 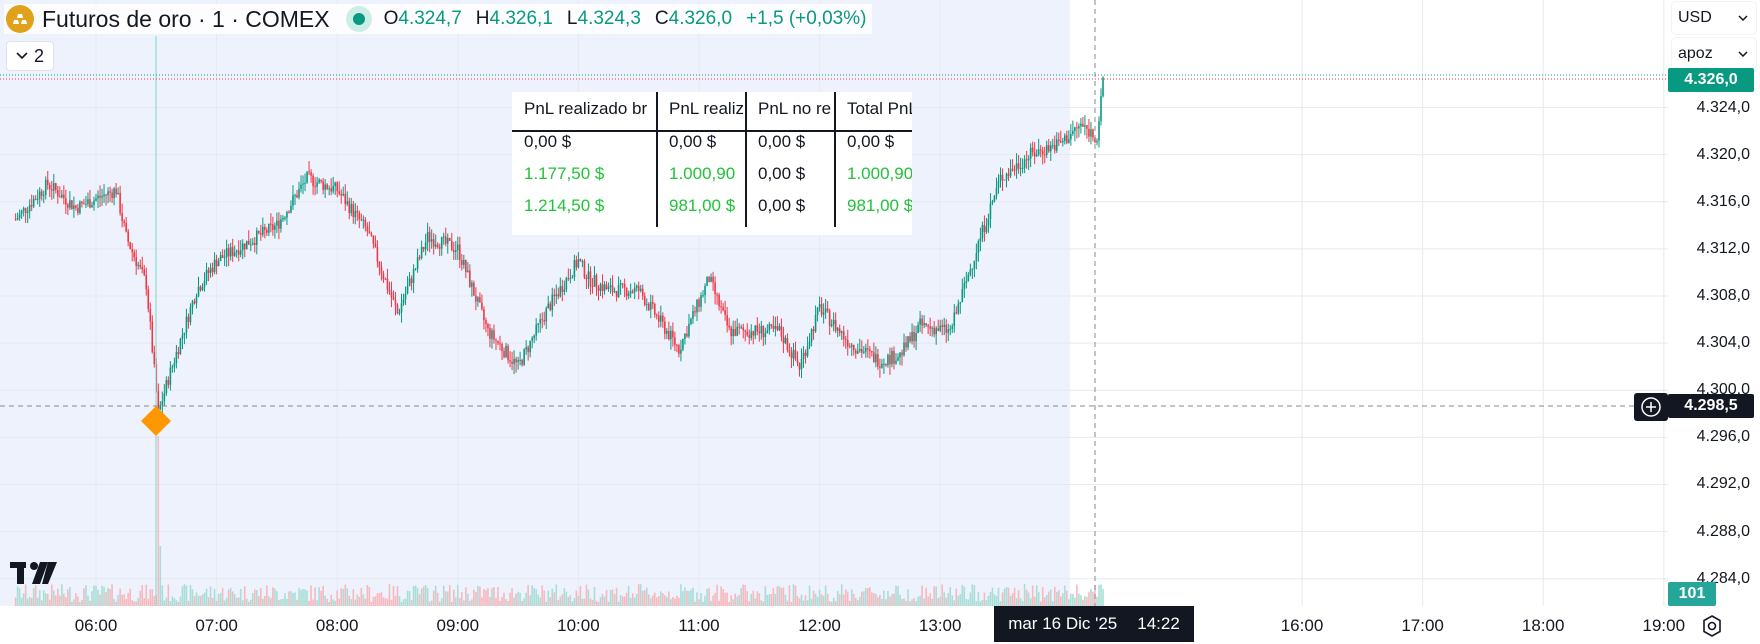 What do you see at coordinates (706, 108) in the screenshot?
I see `table-header: PnL realiz` at bounding box center [706, 108].